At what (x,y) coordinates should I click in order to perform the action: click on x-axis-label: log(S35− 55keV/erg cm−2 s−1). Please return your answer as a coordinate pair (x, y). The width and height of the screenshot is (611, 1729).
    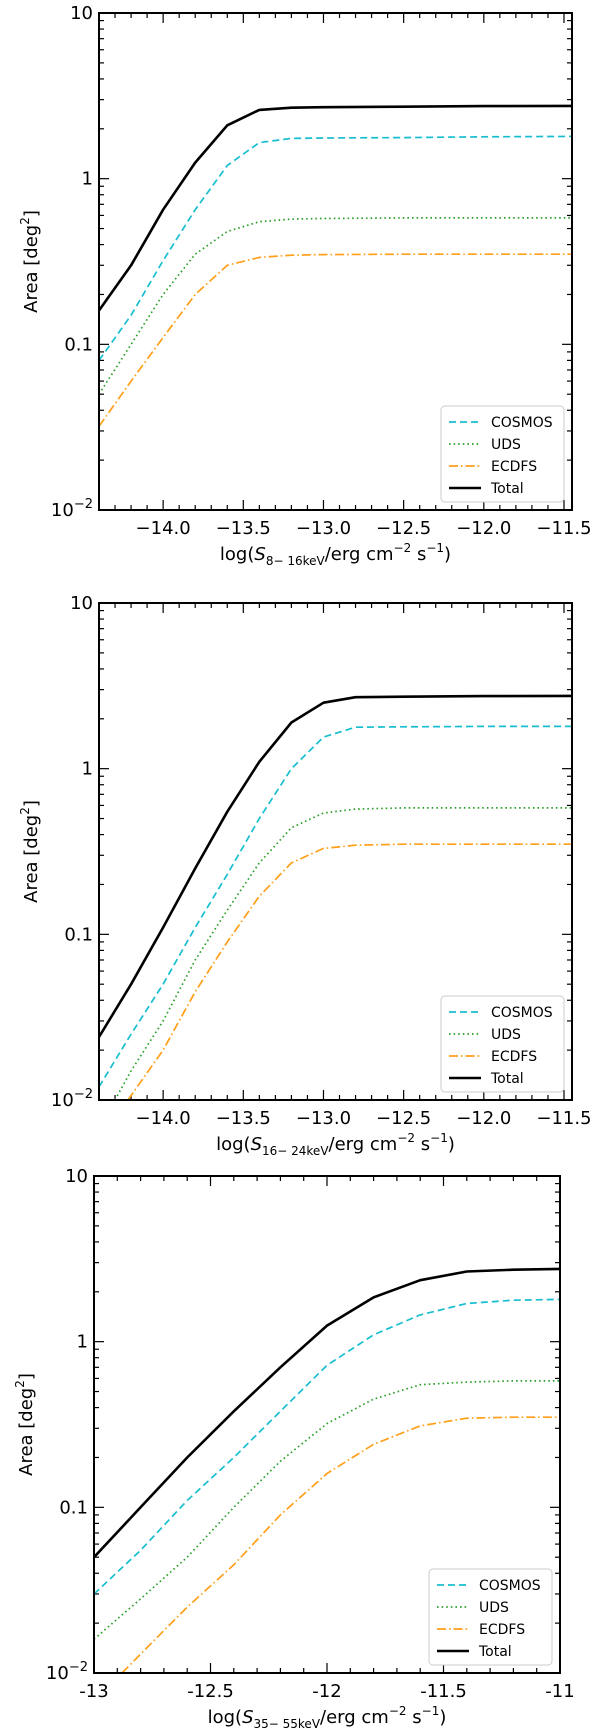
    Looking at the image, I should click on (327, 1716).